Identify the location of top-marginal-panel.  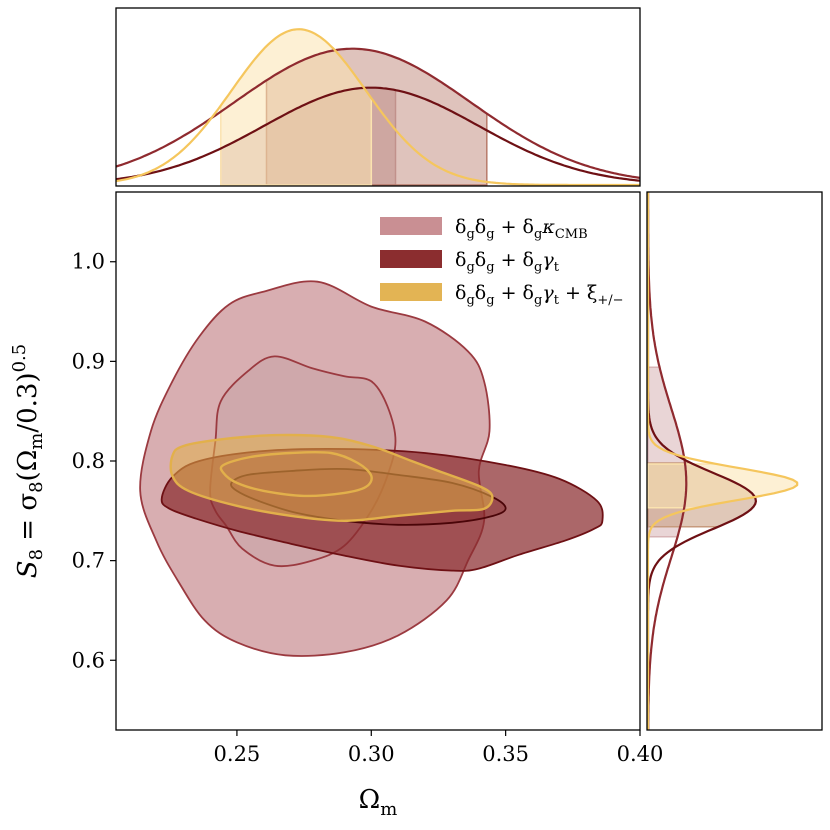
(378, 97).